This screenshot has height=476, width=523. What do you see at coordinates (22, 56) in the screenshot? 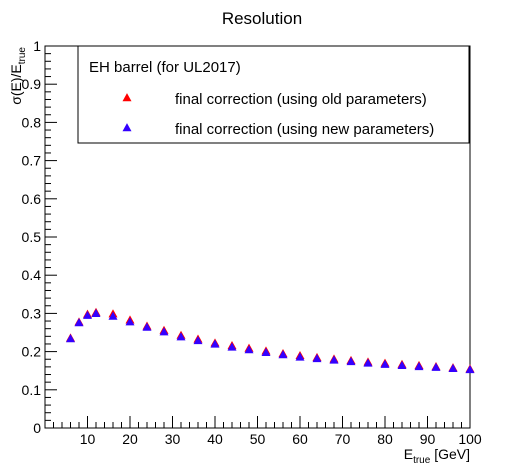
I see `y-axis-label-subscript: true` at bounding box center [22, 56].